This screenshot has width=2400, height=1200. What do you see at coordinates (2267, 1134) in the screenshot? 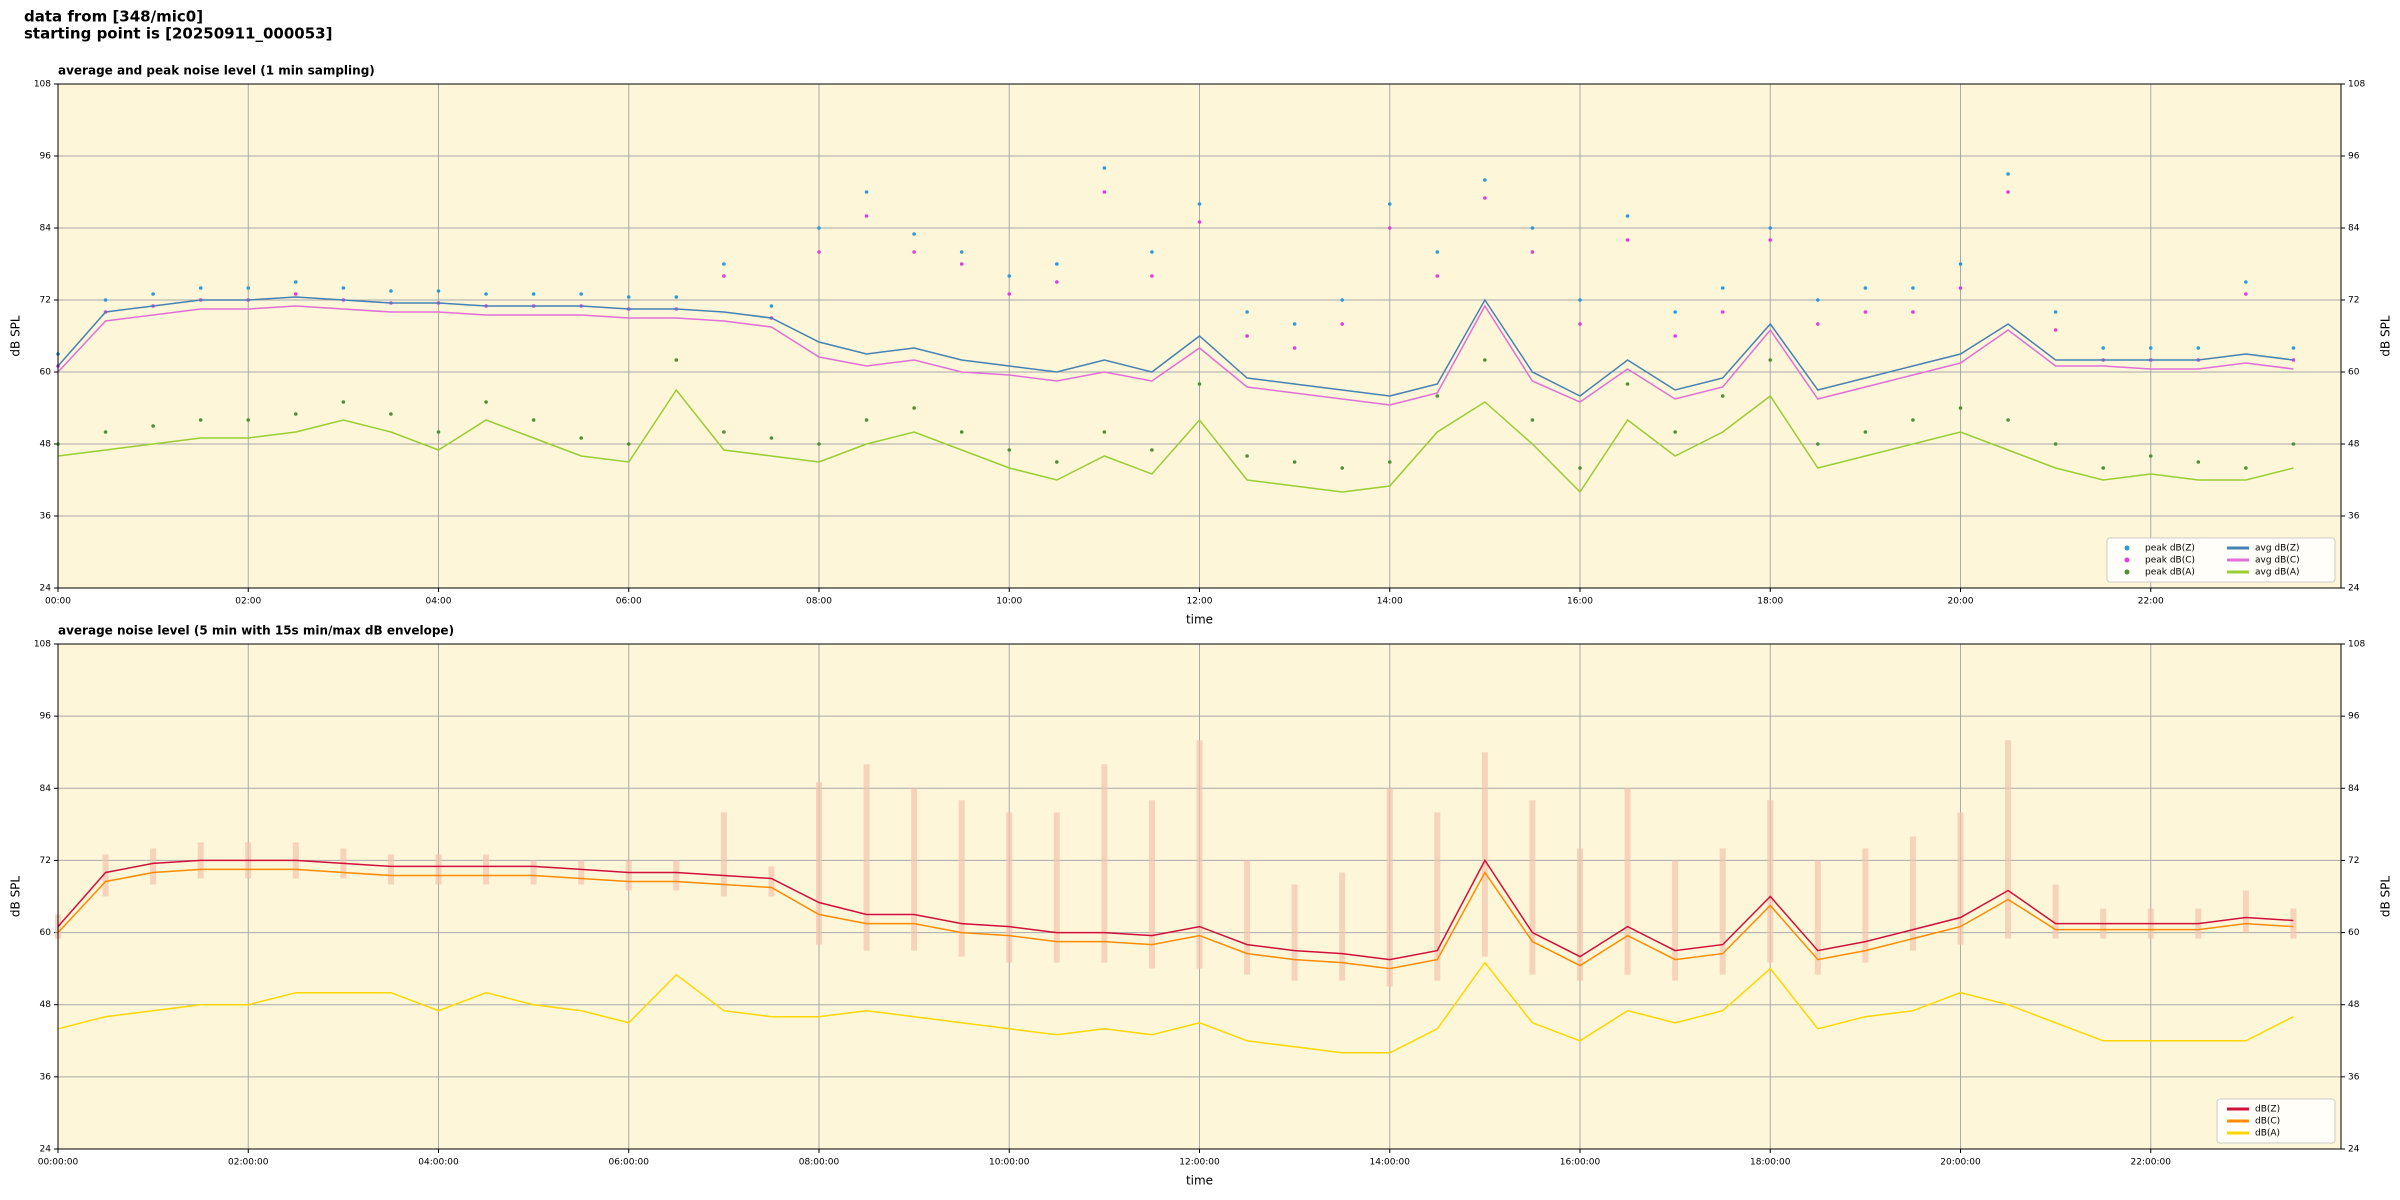
I see `legend-label: dB(A)` at bounding box center [2267, 1134].